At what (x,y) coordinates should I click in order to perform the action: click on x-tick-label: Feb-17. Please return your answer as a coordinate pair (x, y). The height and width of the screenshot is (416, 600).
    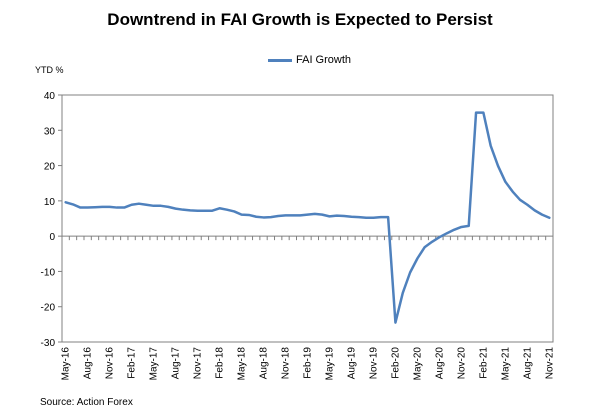
    Looking at the image, I should click on (132, 363).